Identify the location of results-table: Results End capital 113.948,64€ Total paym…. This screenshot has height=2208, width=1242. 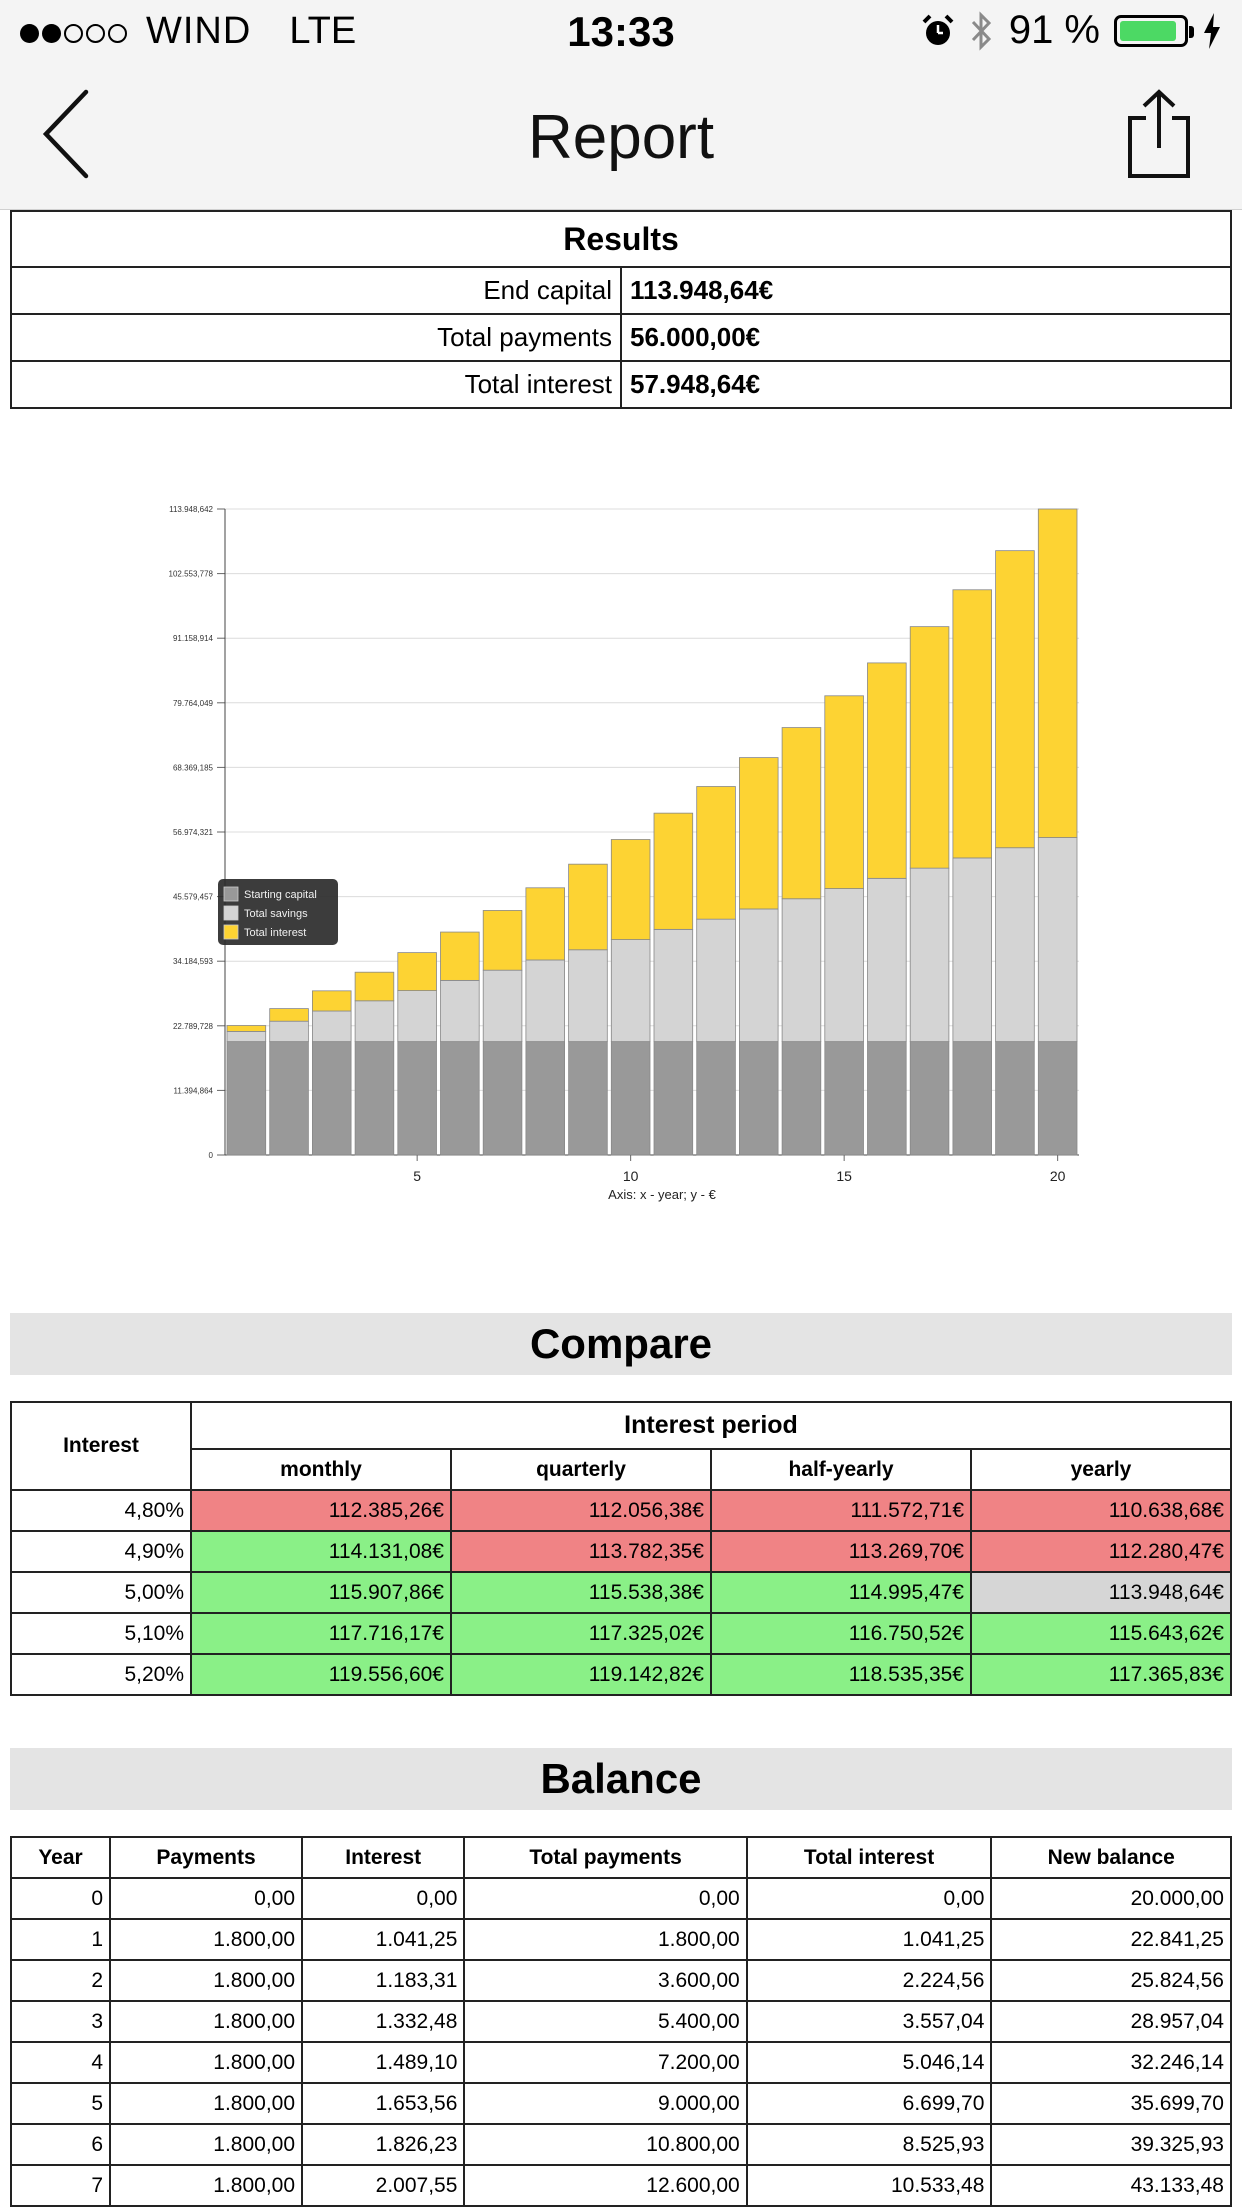
(621, 309).